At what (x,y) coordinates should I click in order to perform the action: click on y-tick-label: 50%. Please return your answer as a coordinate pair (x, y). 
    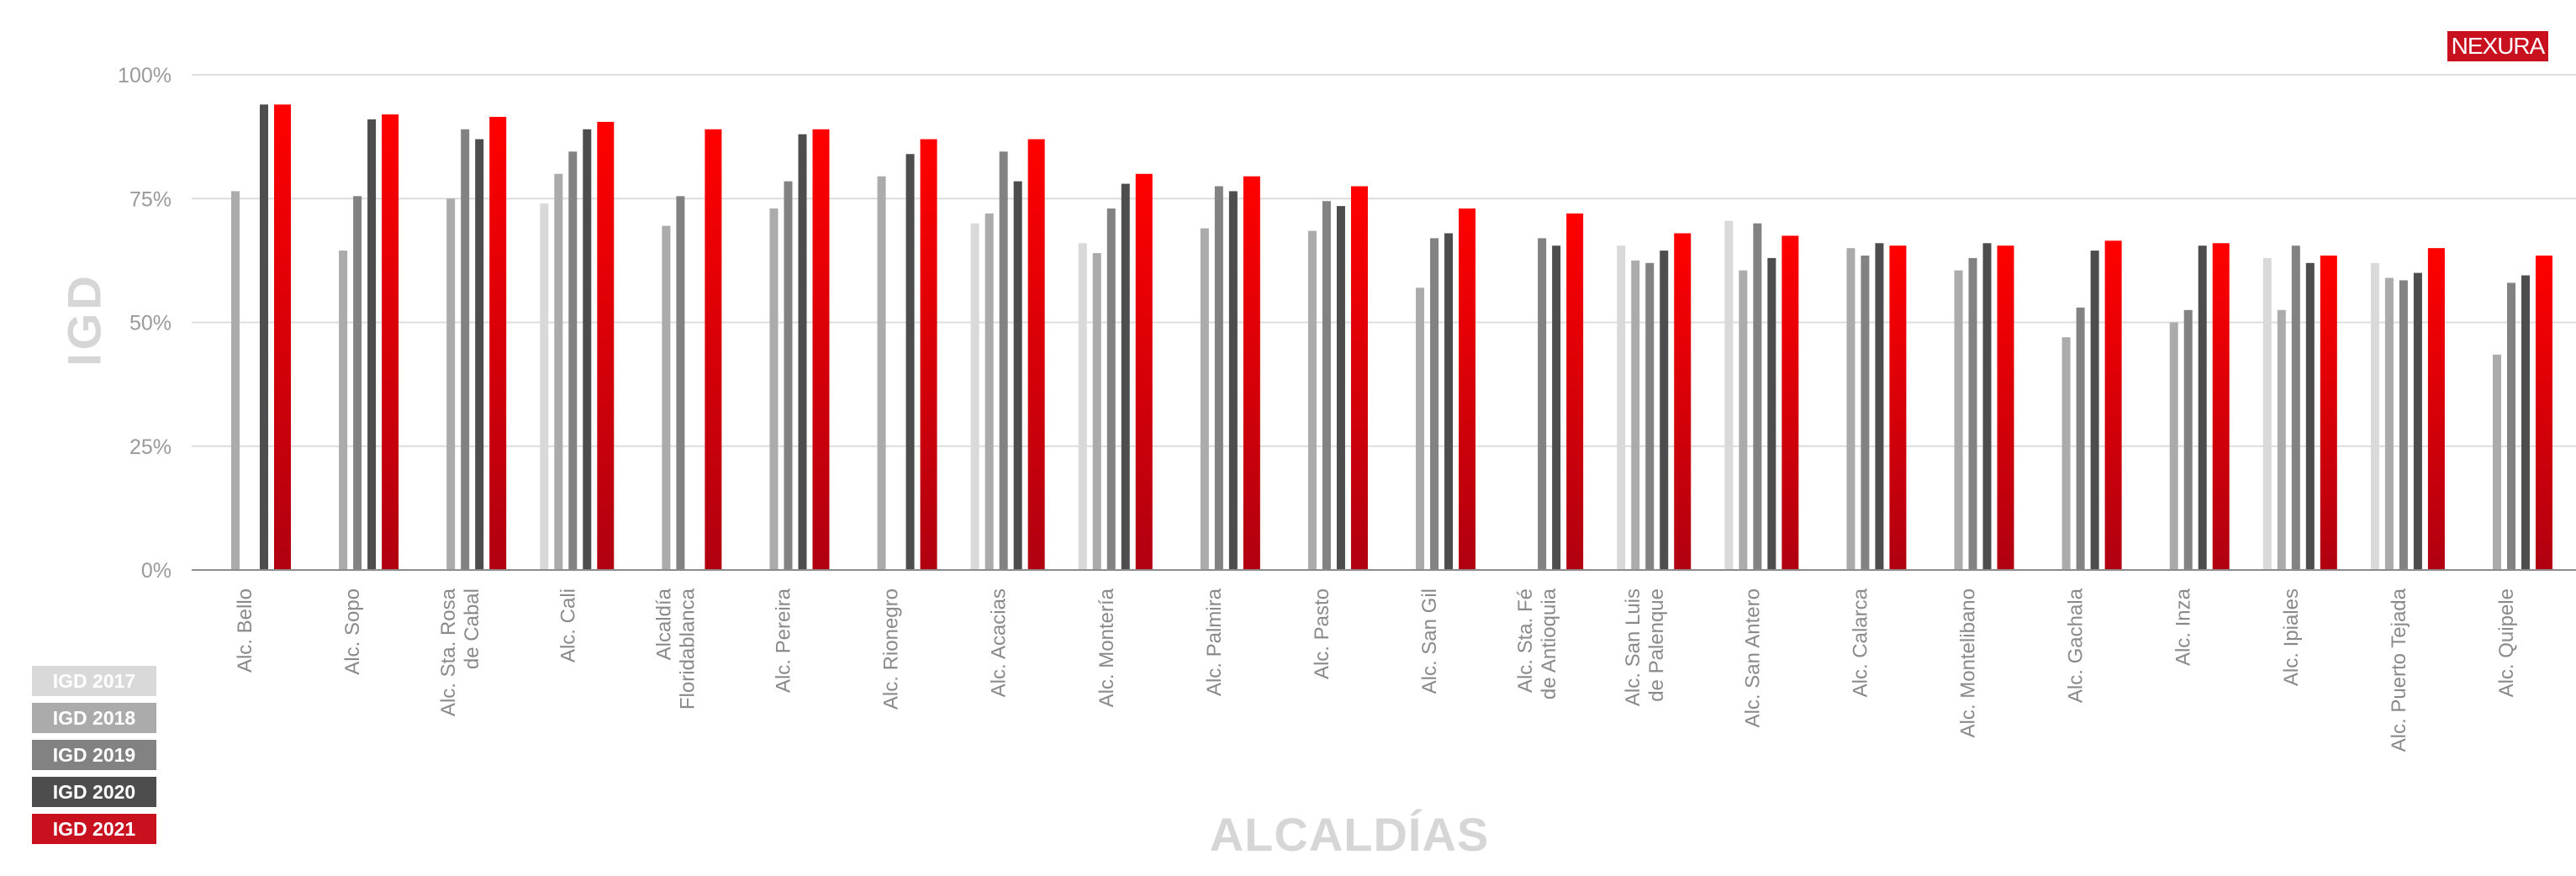
    Looking at the image, I should click on (150, 324).